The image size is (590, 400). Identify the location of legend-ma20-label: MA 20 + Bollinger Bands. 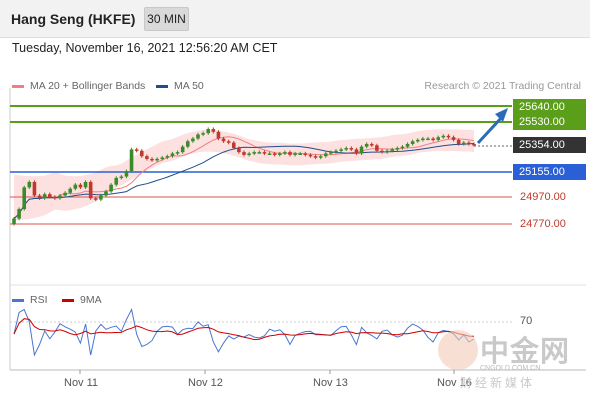
(88, 86).